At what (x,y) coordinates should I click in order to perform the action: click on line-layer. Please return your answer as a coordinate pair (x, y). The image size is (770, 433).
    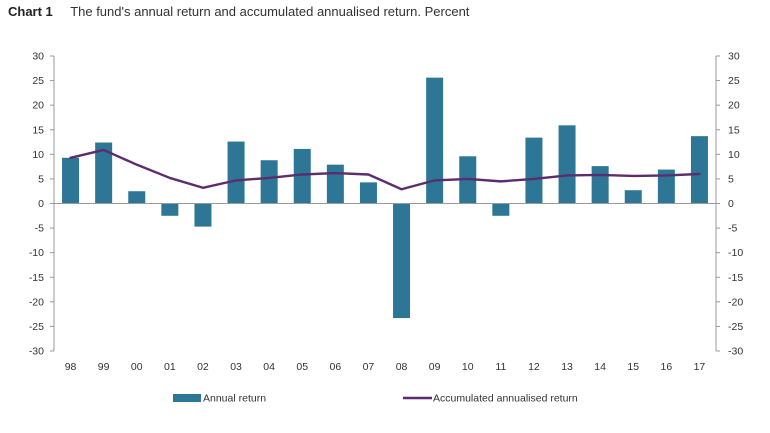
    Looking at the image, I should click on (385, 169).